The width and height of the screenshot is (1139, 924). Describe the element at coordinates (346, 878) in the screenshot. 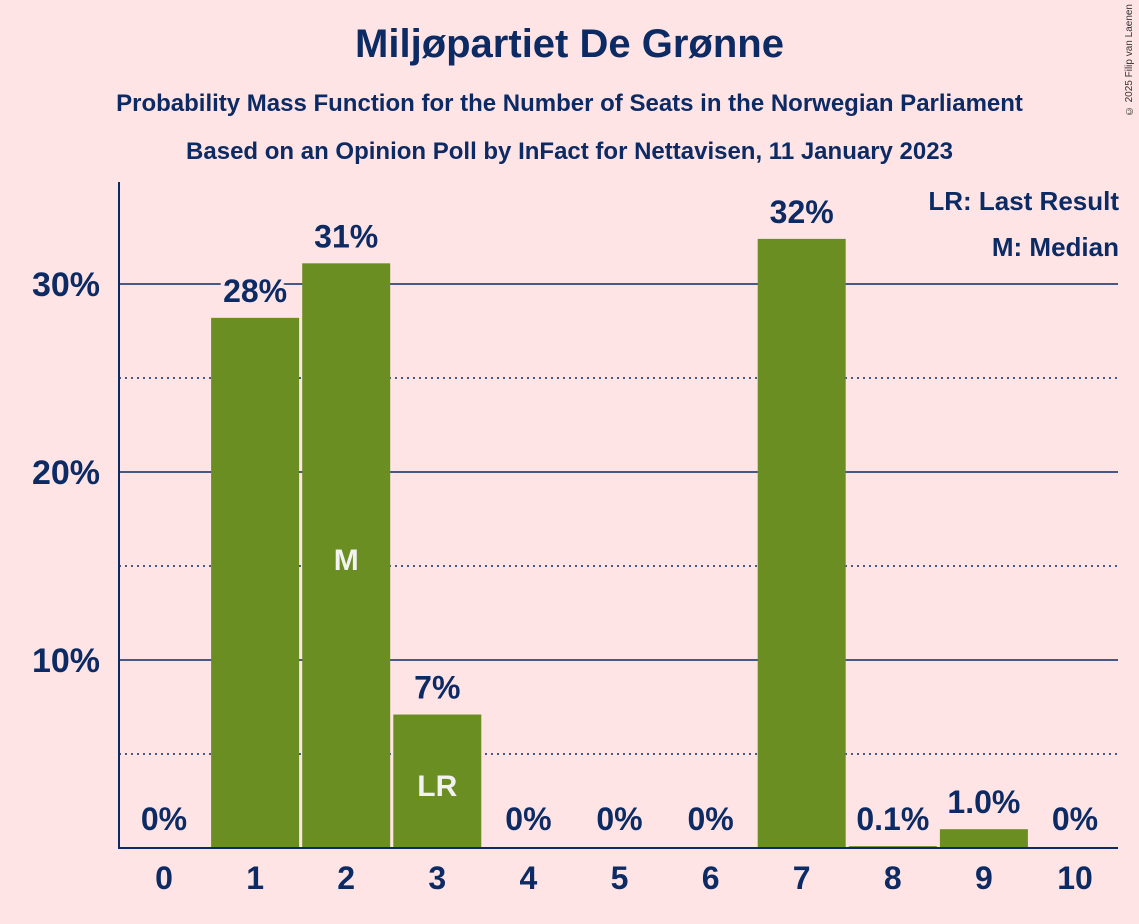

I see `x-tick-label: 2` at that location.